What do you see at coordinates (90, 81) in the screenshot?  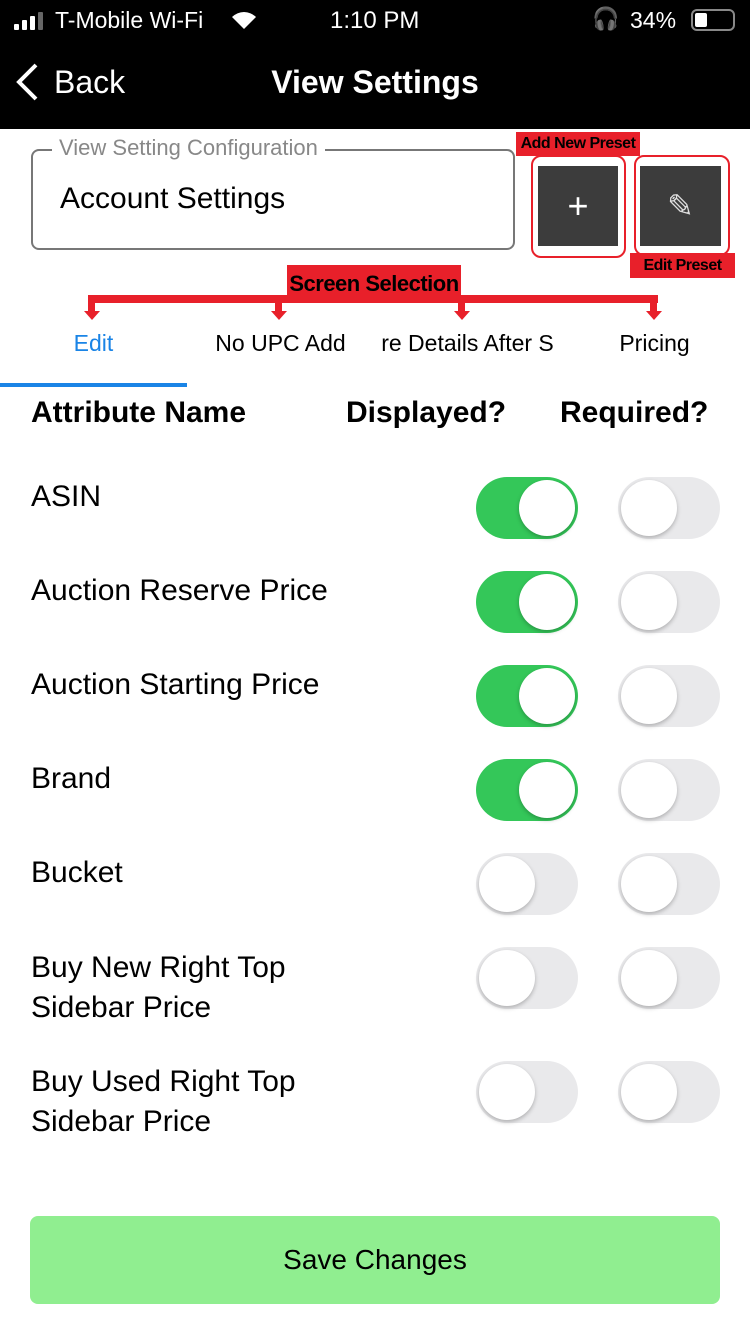 I see `back-label: Back` at bounding box center [90, 81].